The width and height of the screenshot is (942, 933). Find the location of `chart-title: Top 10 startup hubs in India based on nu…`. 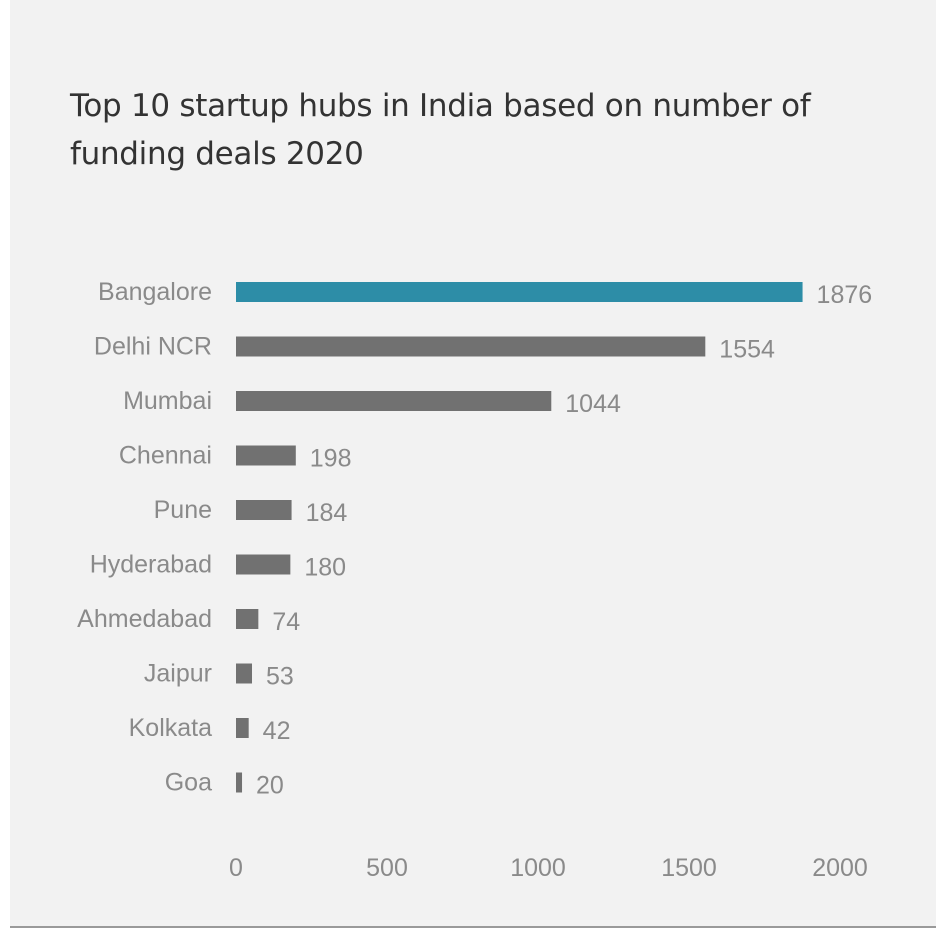

chart-title: Top 10 startup hubs in India based on nu… is located at coordinates (440, 130).